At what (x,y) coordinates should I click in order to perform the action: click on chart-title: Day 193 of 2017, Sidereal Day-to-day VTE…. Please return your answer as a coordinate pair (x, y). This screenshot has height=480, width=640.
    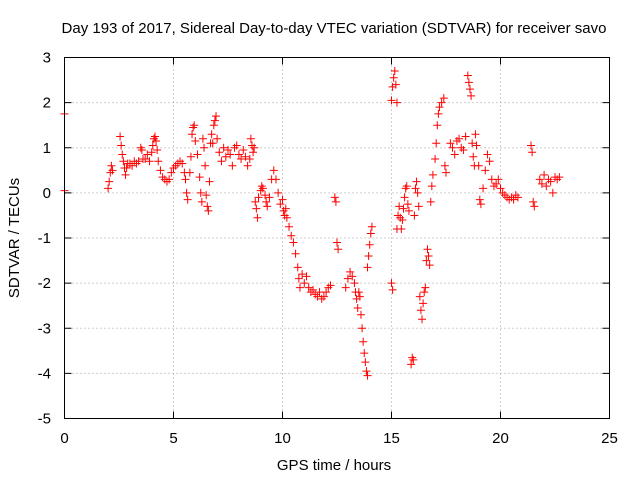
    Looking at the image, I should click on (334, 28).